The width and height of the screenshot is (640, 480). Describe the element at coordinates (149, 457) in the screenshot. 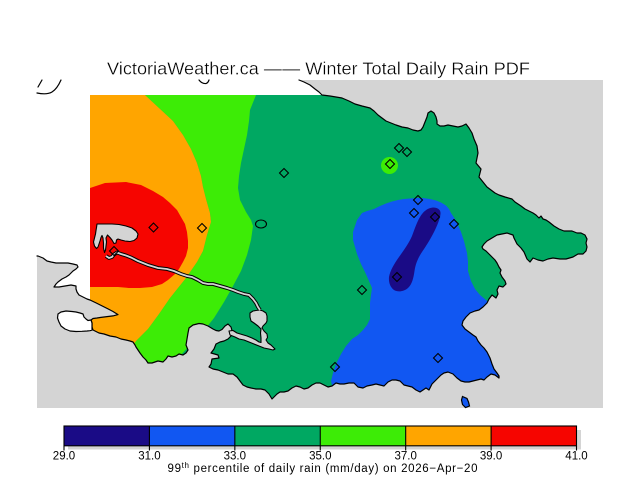

I see `svg-text: 31.0` at that location.